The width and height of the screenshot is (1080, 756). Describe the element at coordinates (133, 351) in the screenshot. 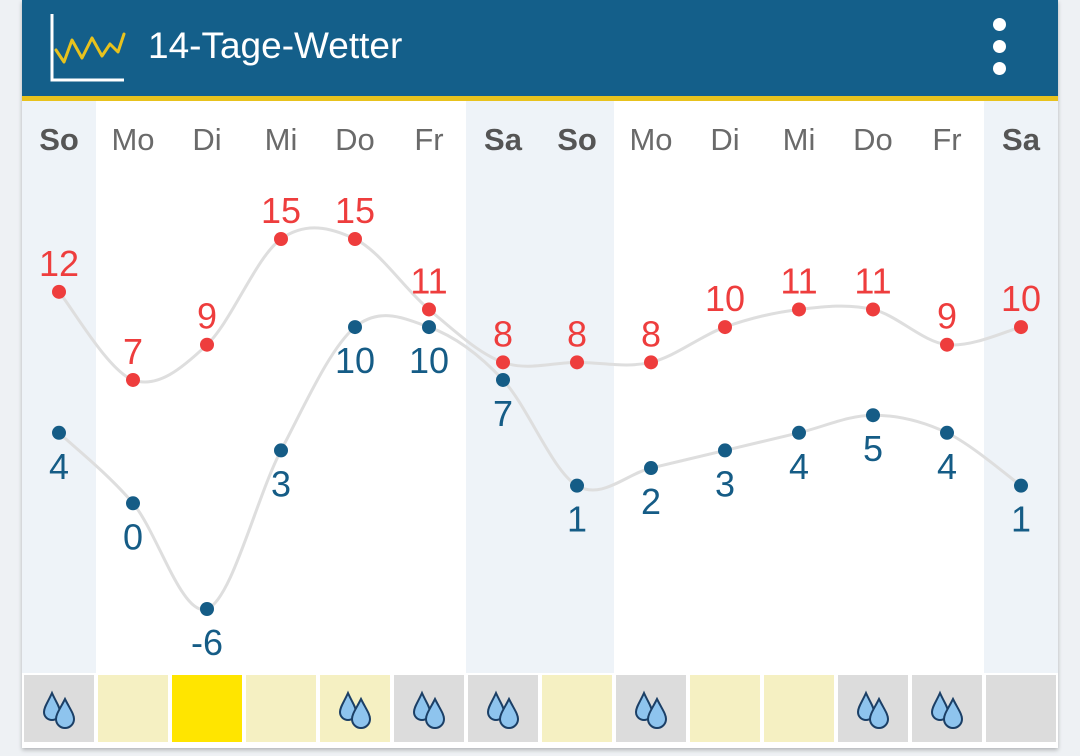

I see `max-temp-label: 7` at that location.